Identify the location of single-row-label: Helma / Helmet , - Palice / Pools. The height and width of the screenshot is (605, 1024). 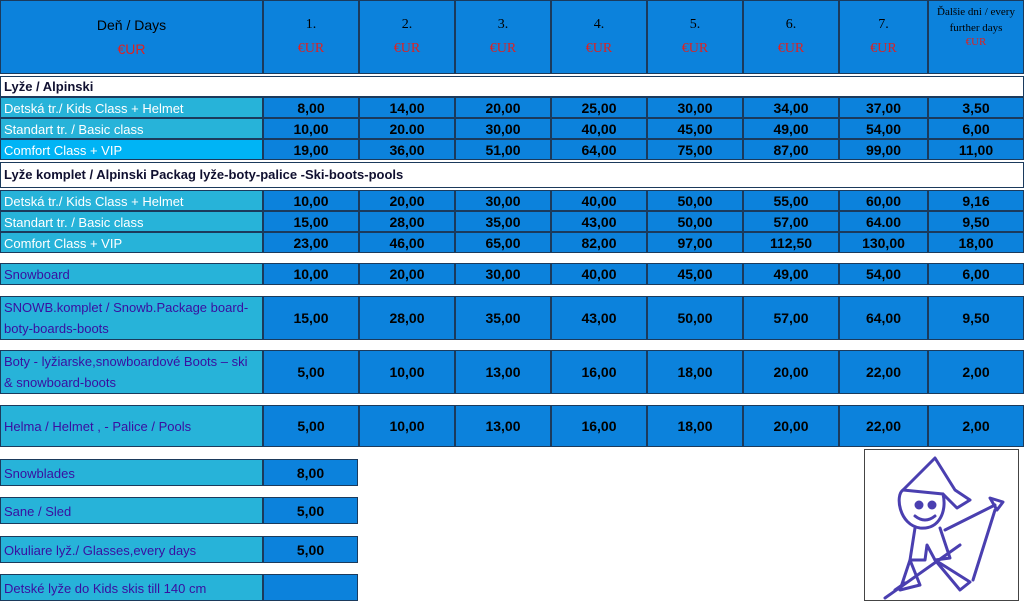
(98, 426).